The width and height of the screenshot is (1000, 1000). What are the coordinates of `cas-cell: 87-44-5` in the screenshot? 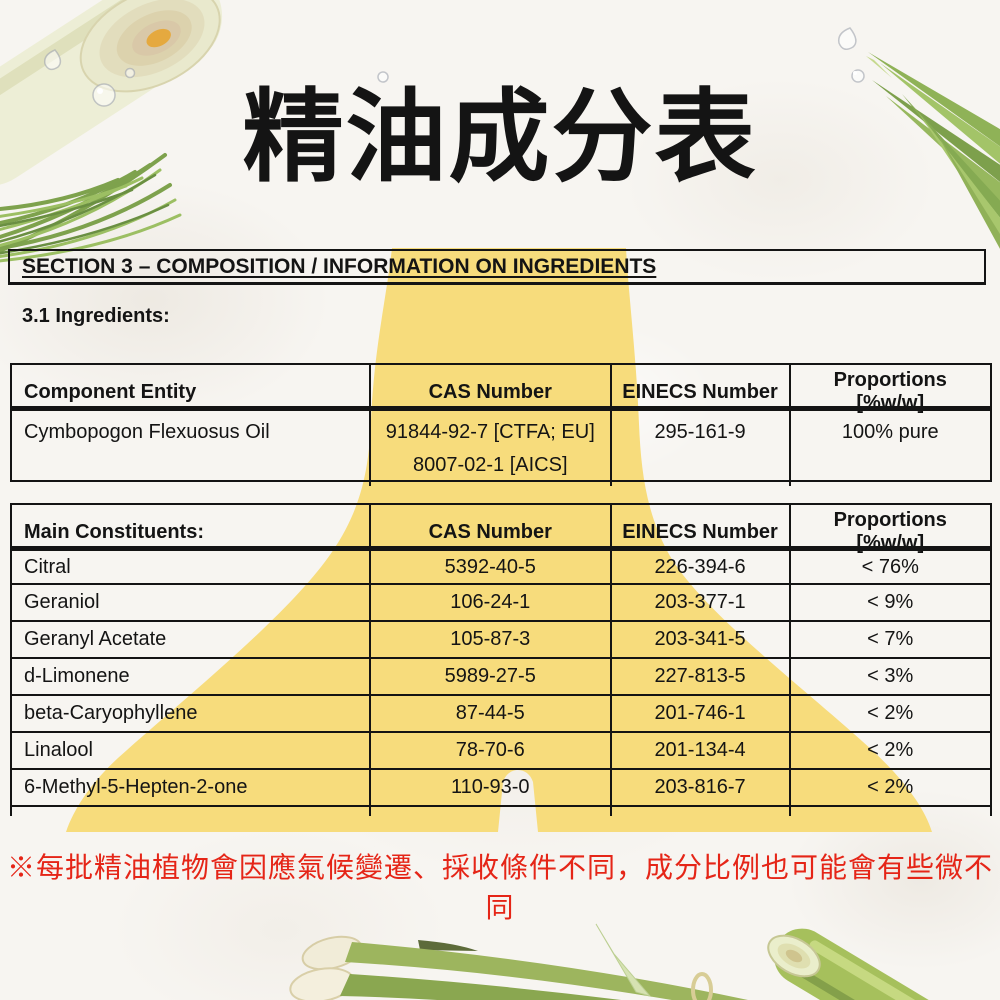 It's located at (489, 713).